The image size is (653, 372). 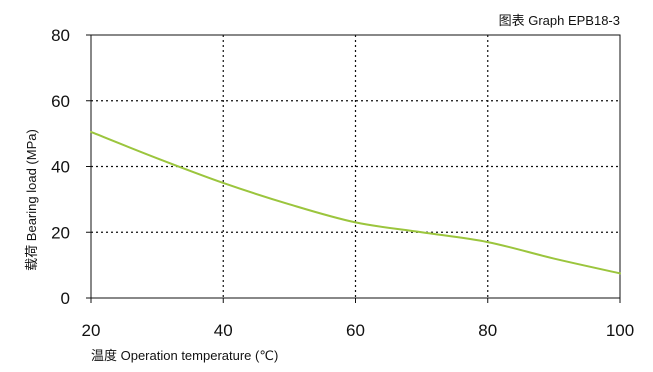 What do you see at coordinates (559, 20) in the screenshot?
I see `chart-title: 图表 Graph EPB18-3` at bounding box center [559, 20].